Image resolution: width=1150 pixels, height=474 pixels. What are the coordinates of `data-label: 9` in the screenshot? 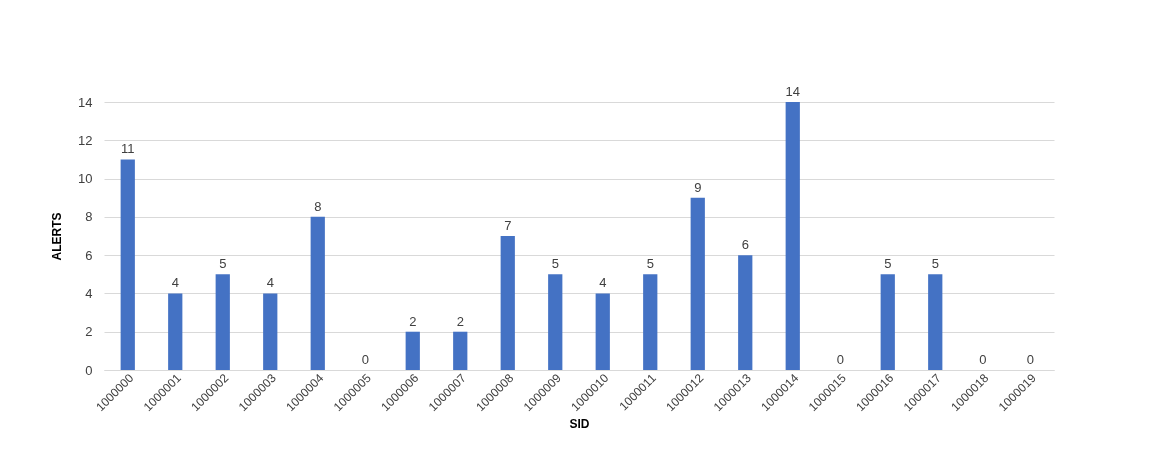 It's located at (698, 187).